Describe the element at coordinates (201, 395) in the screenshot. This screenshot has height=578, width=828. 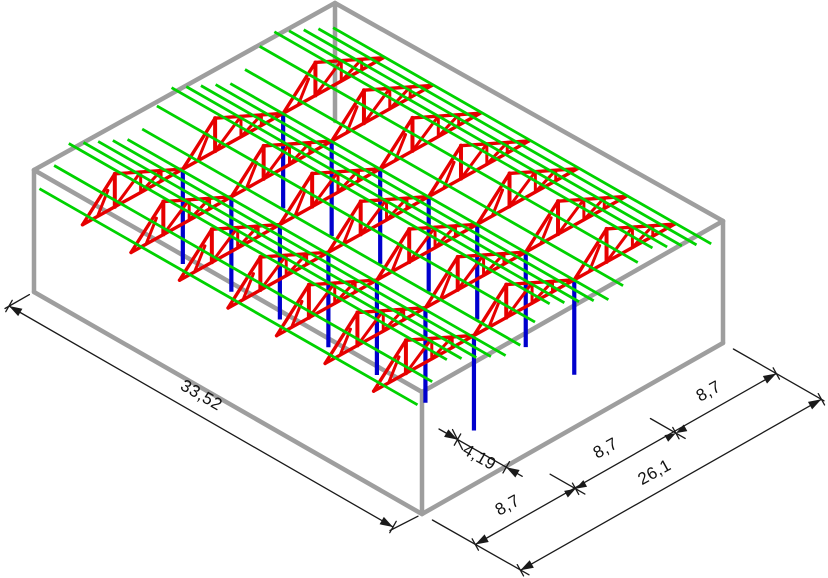
I see `dimension-label-length-total: 33,52` at that location.